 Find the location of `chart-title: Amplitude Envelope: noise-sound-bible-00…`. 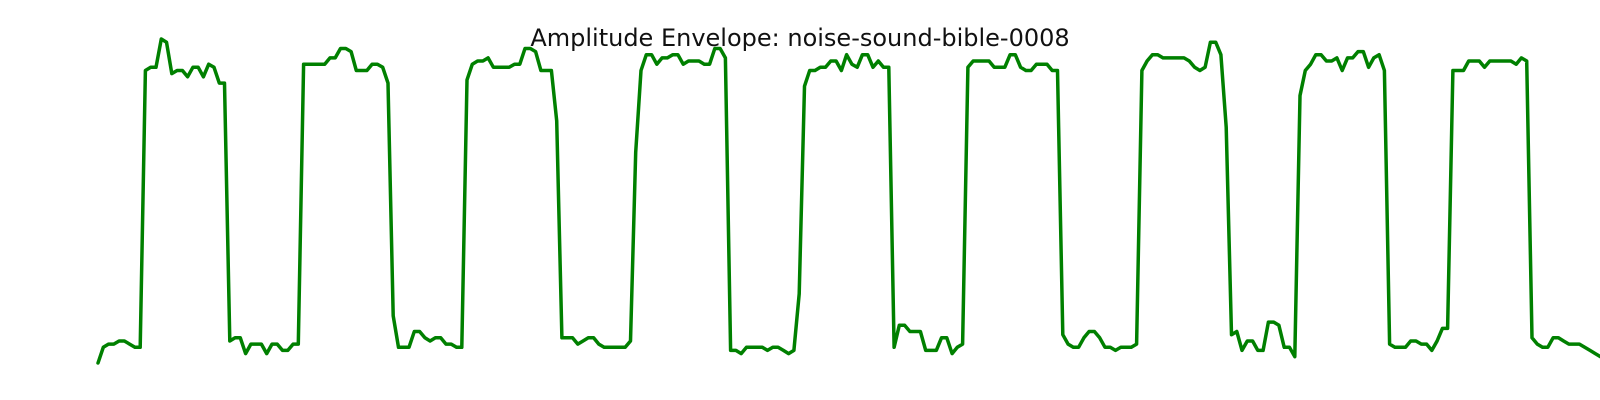

chart-title: Amplitude Envelope: noise-sound-bible-00… is located at coordinates (800, 38).